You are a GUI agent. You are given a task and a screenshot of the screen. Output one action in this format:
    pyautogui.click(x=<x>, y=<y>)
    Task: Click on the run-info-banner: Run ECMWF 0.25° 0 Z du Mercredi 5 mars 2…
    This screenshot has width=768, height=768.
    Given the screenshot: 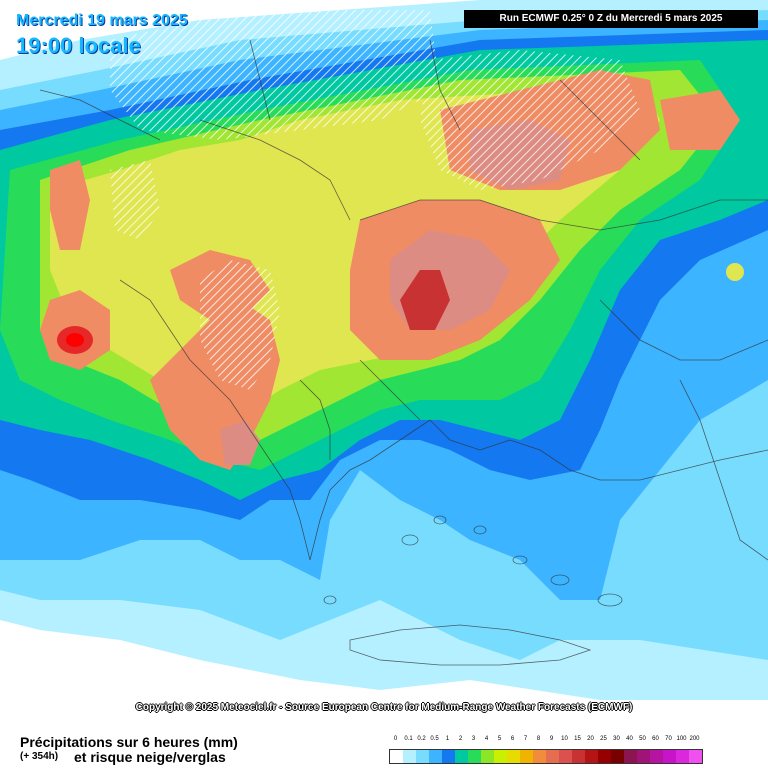 What is the action you would take?
    pyautogui.click(x=611, y=19)
    